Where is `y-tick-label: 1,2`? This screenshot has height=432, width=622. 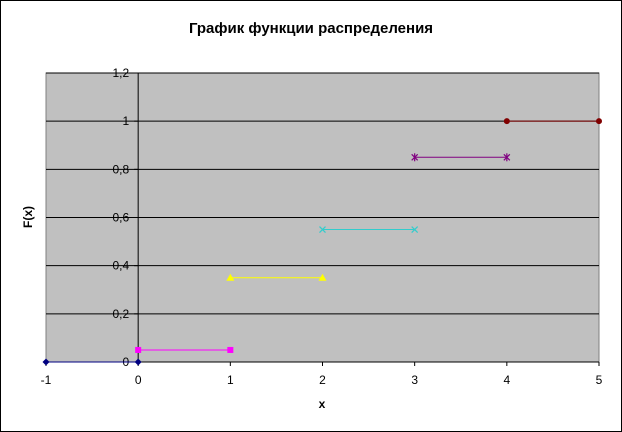
y-tick-label: 1,2 is located at coordinates (120, 73).